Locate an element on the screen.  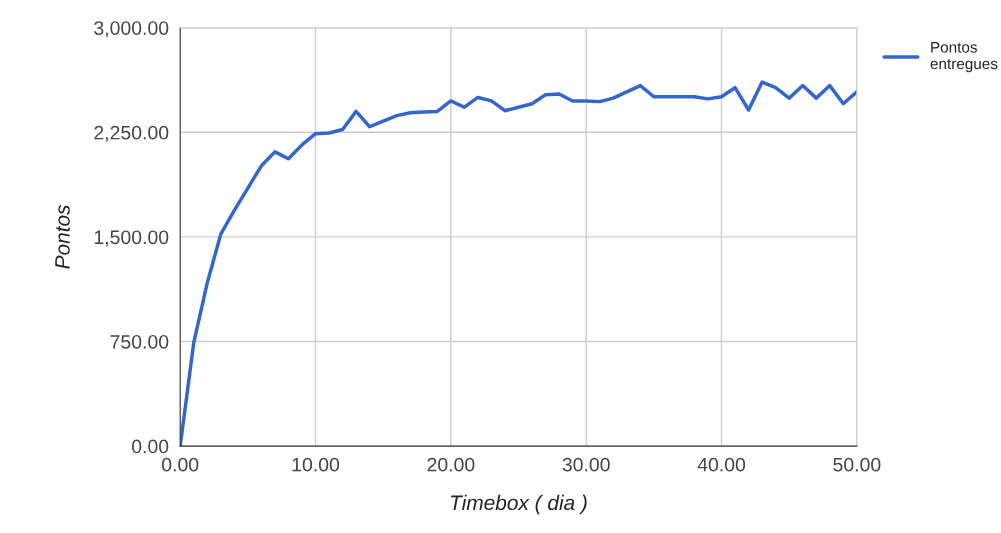
x-tick-label: 20.00 is located at coordinates (451, 464).